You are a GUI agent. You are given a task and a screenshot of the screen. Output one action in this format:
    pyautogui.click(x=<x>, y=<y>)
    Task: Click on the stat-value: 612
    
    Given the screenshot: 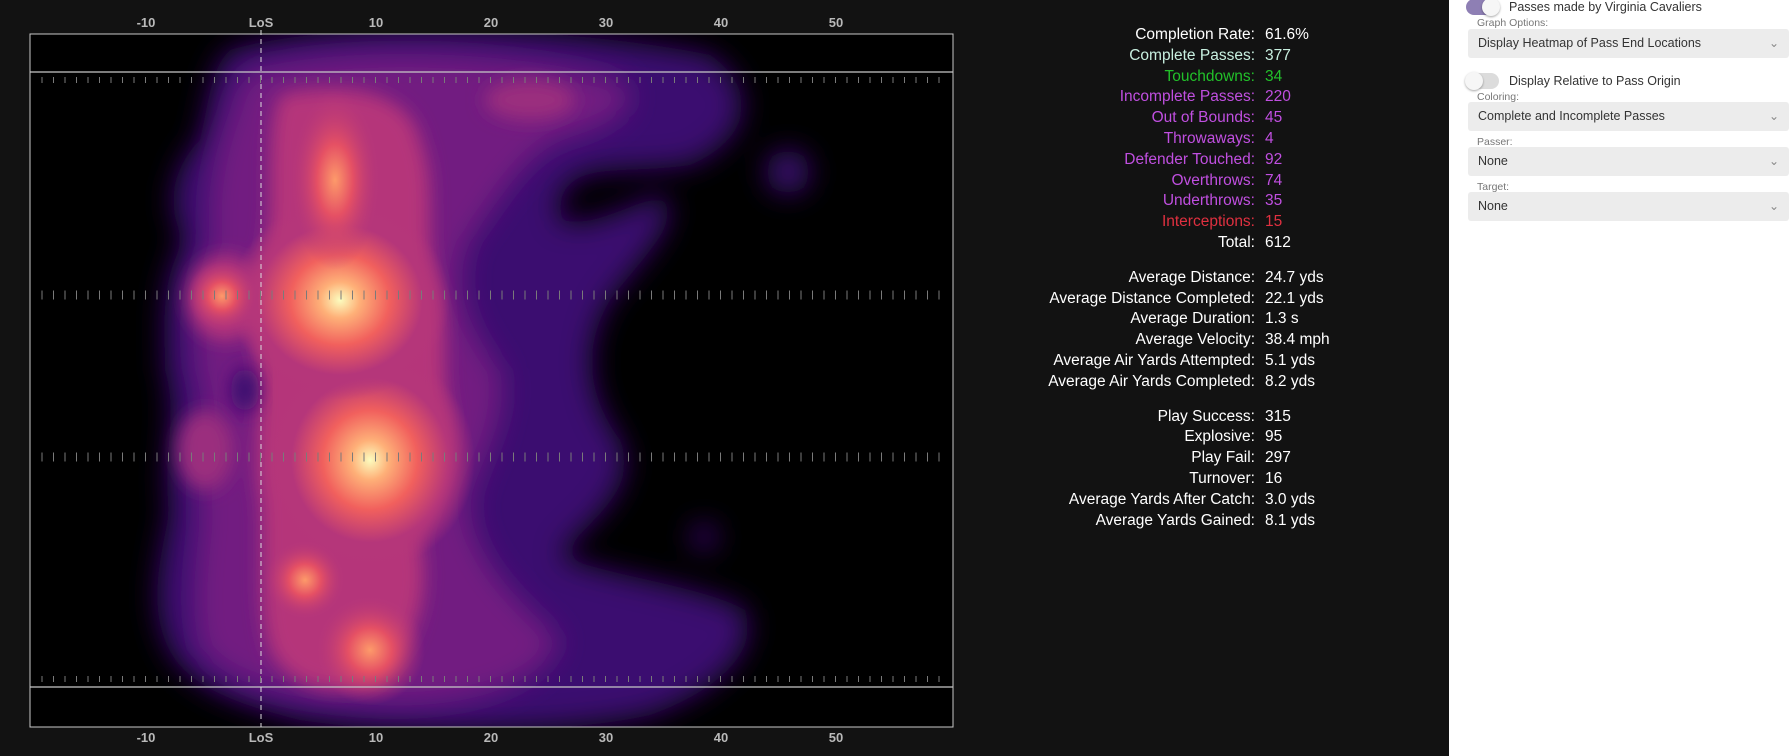 What is the action you would take?
    pyautogui.click(x=1278, y=242)
    